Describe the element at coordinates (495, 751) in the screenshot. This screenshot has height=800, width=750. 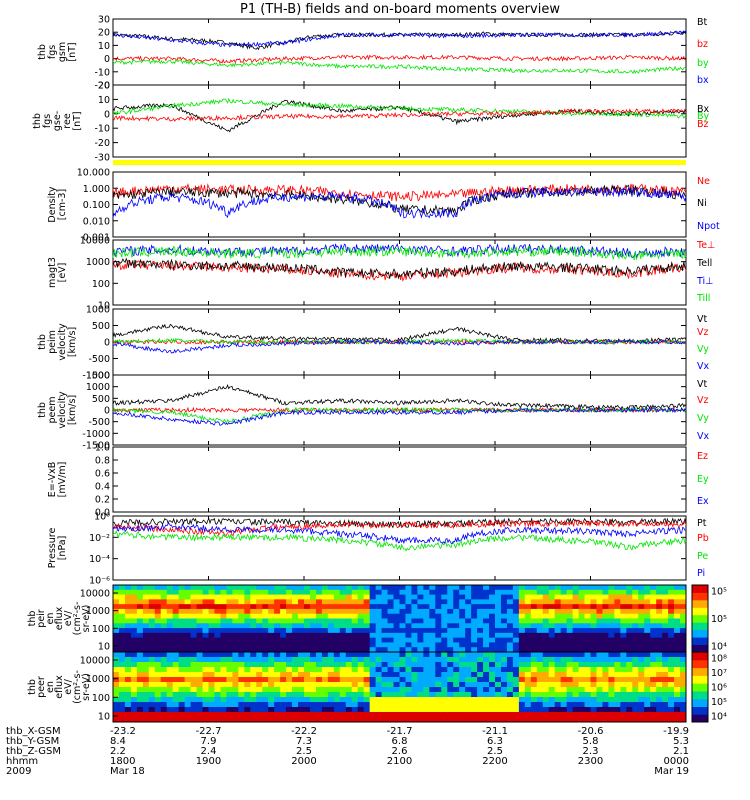
I see `footer-value: 2.5` at that location.